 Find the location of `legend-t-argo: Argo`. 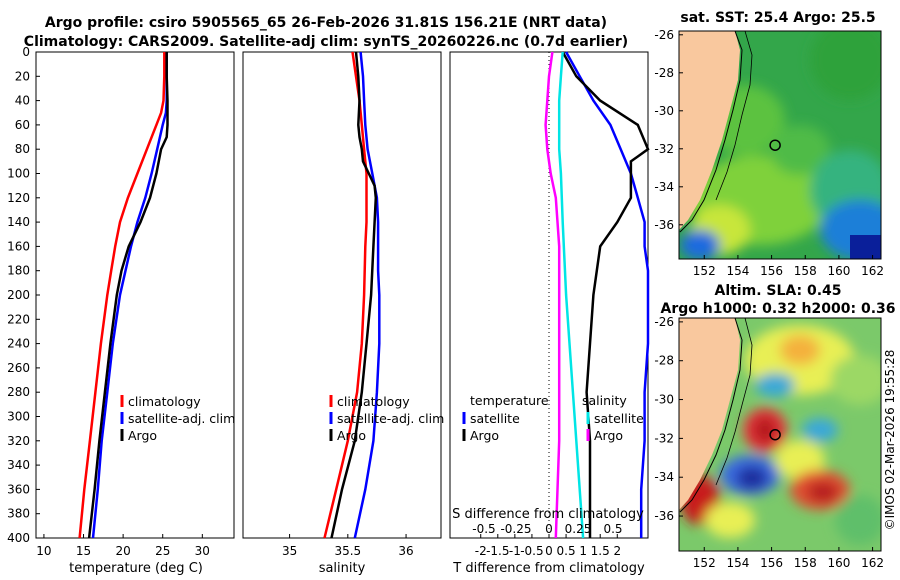

legend-t-argo: Argo is located at coordinates (484, 435).